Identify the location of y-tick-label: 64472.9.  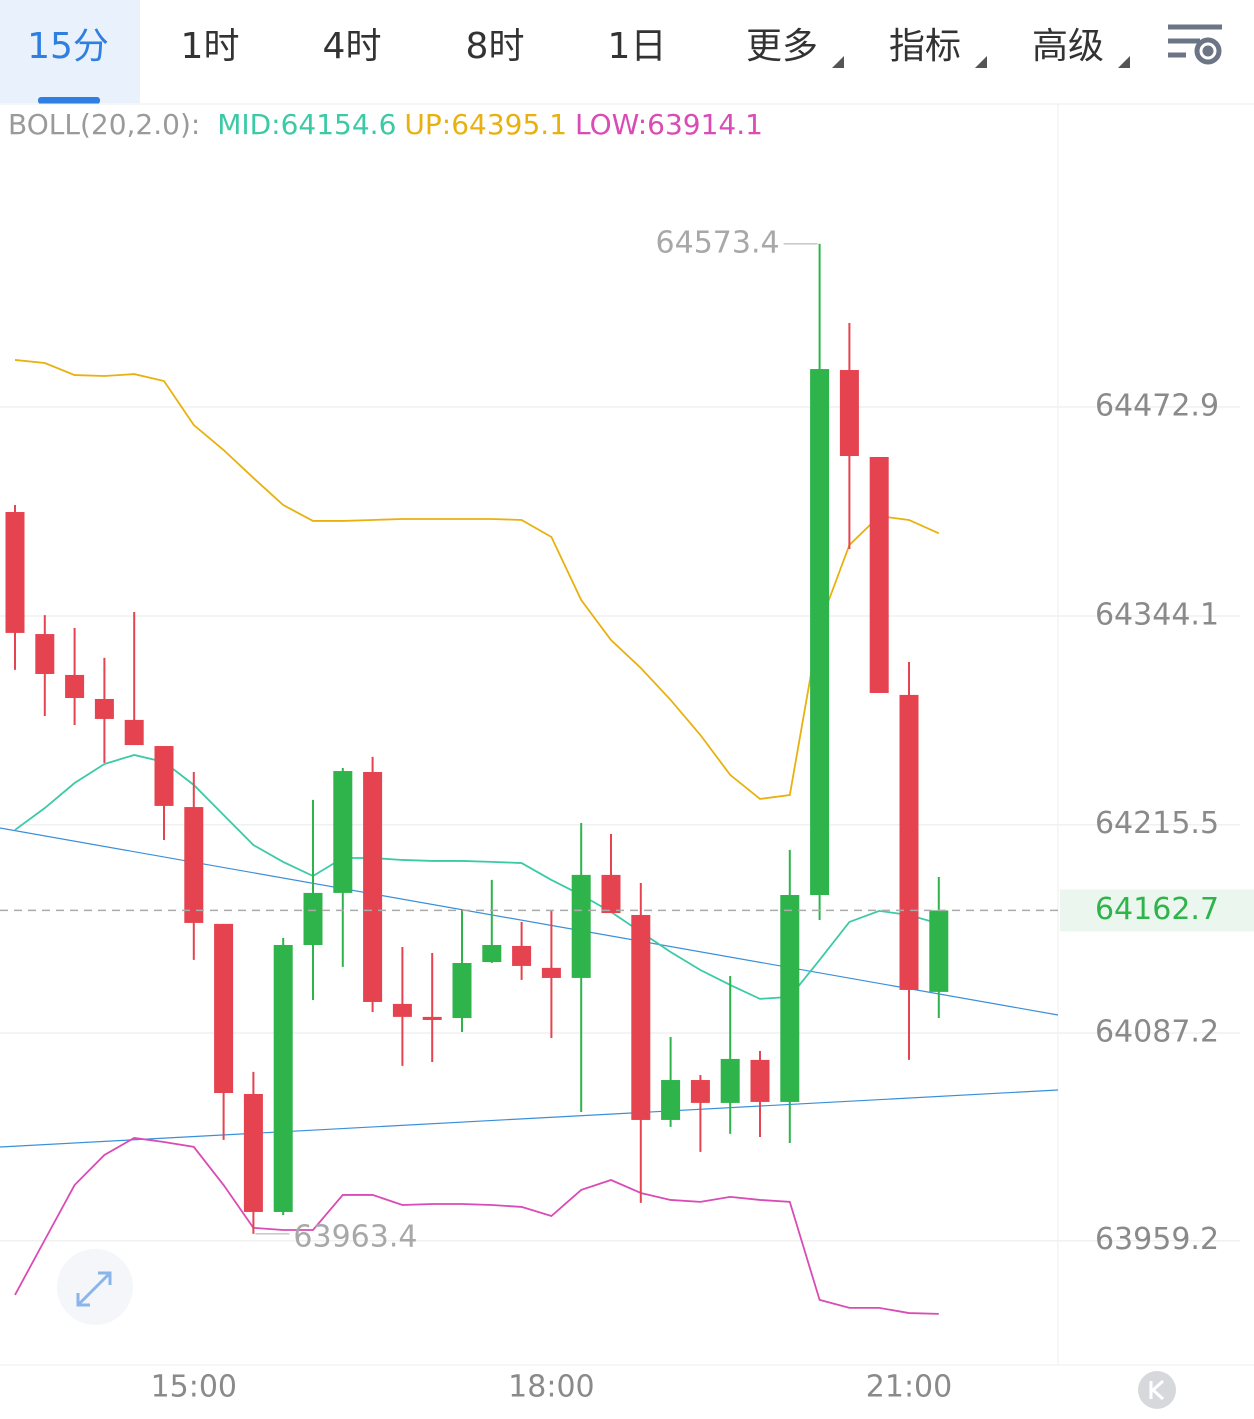
(1157, 406).